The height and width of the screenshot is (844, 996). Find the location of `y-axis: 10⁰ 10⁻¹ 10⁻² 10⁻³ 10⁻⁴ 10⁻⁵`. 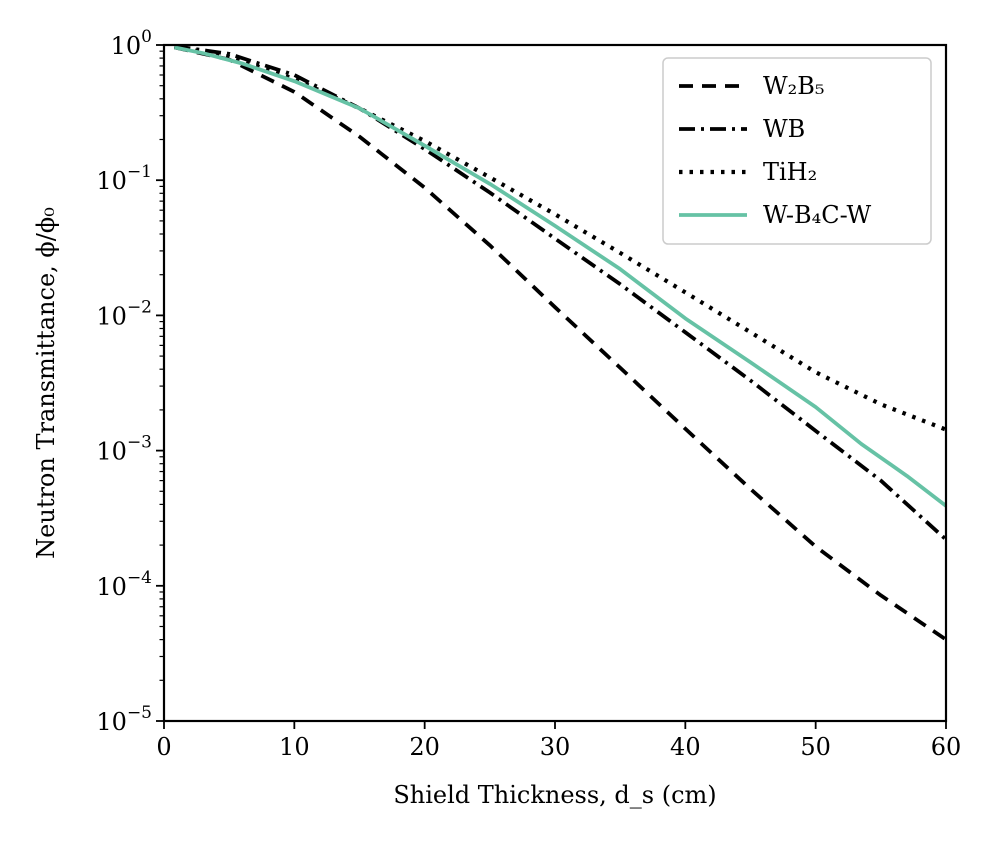

y-axis: 10⁰ 10⁻¹ 10⁻² 10⁻³ 10⁻⁴ 10⁻⁵ is located at coordinates (130, 381).